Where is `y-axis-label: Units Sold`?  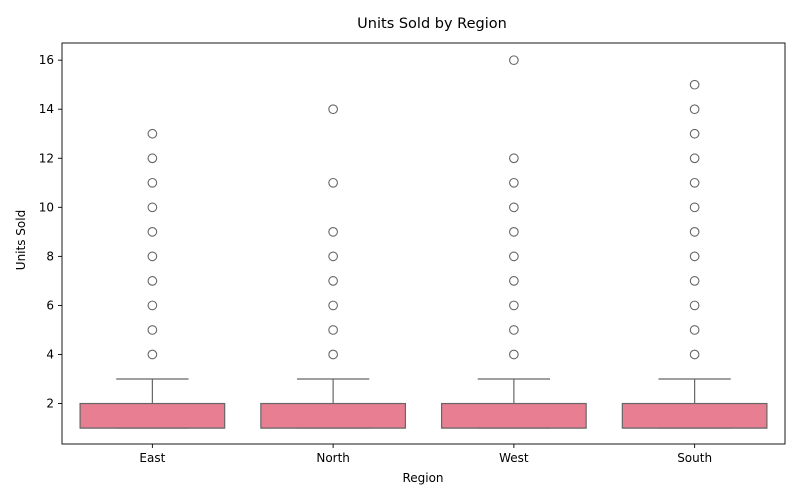 y-axis-label: Units Sold is located at coordinates (21, 240).